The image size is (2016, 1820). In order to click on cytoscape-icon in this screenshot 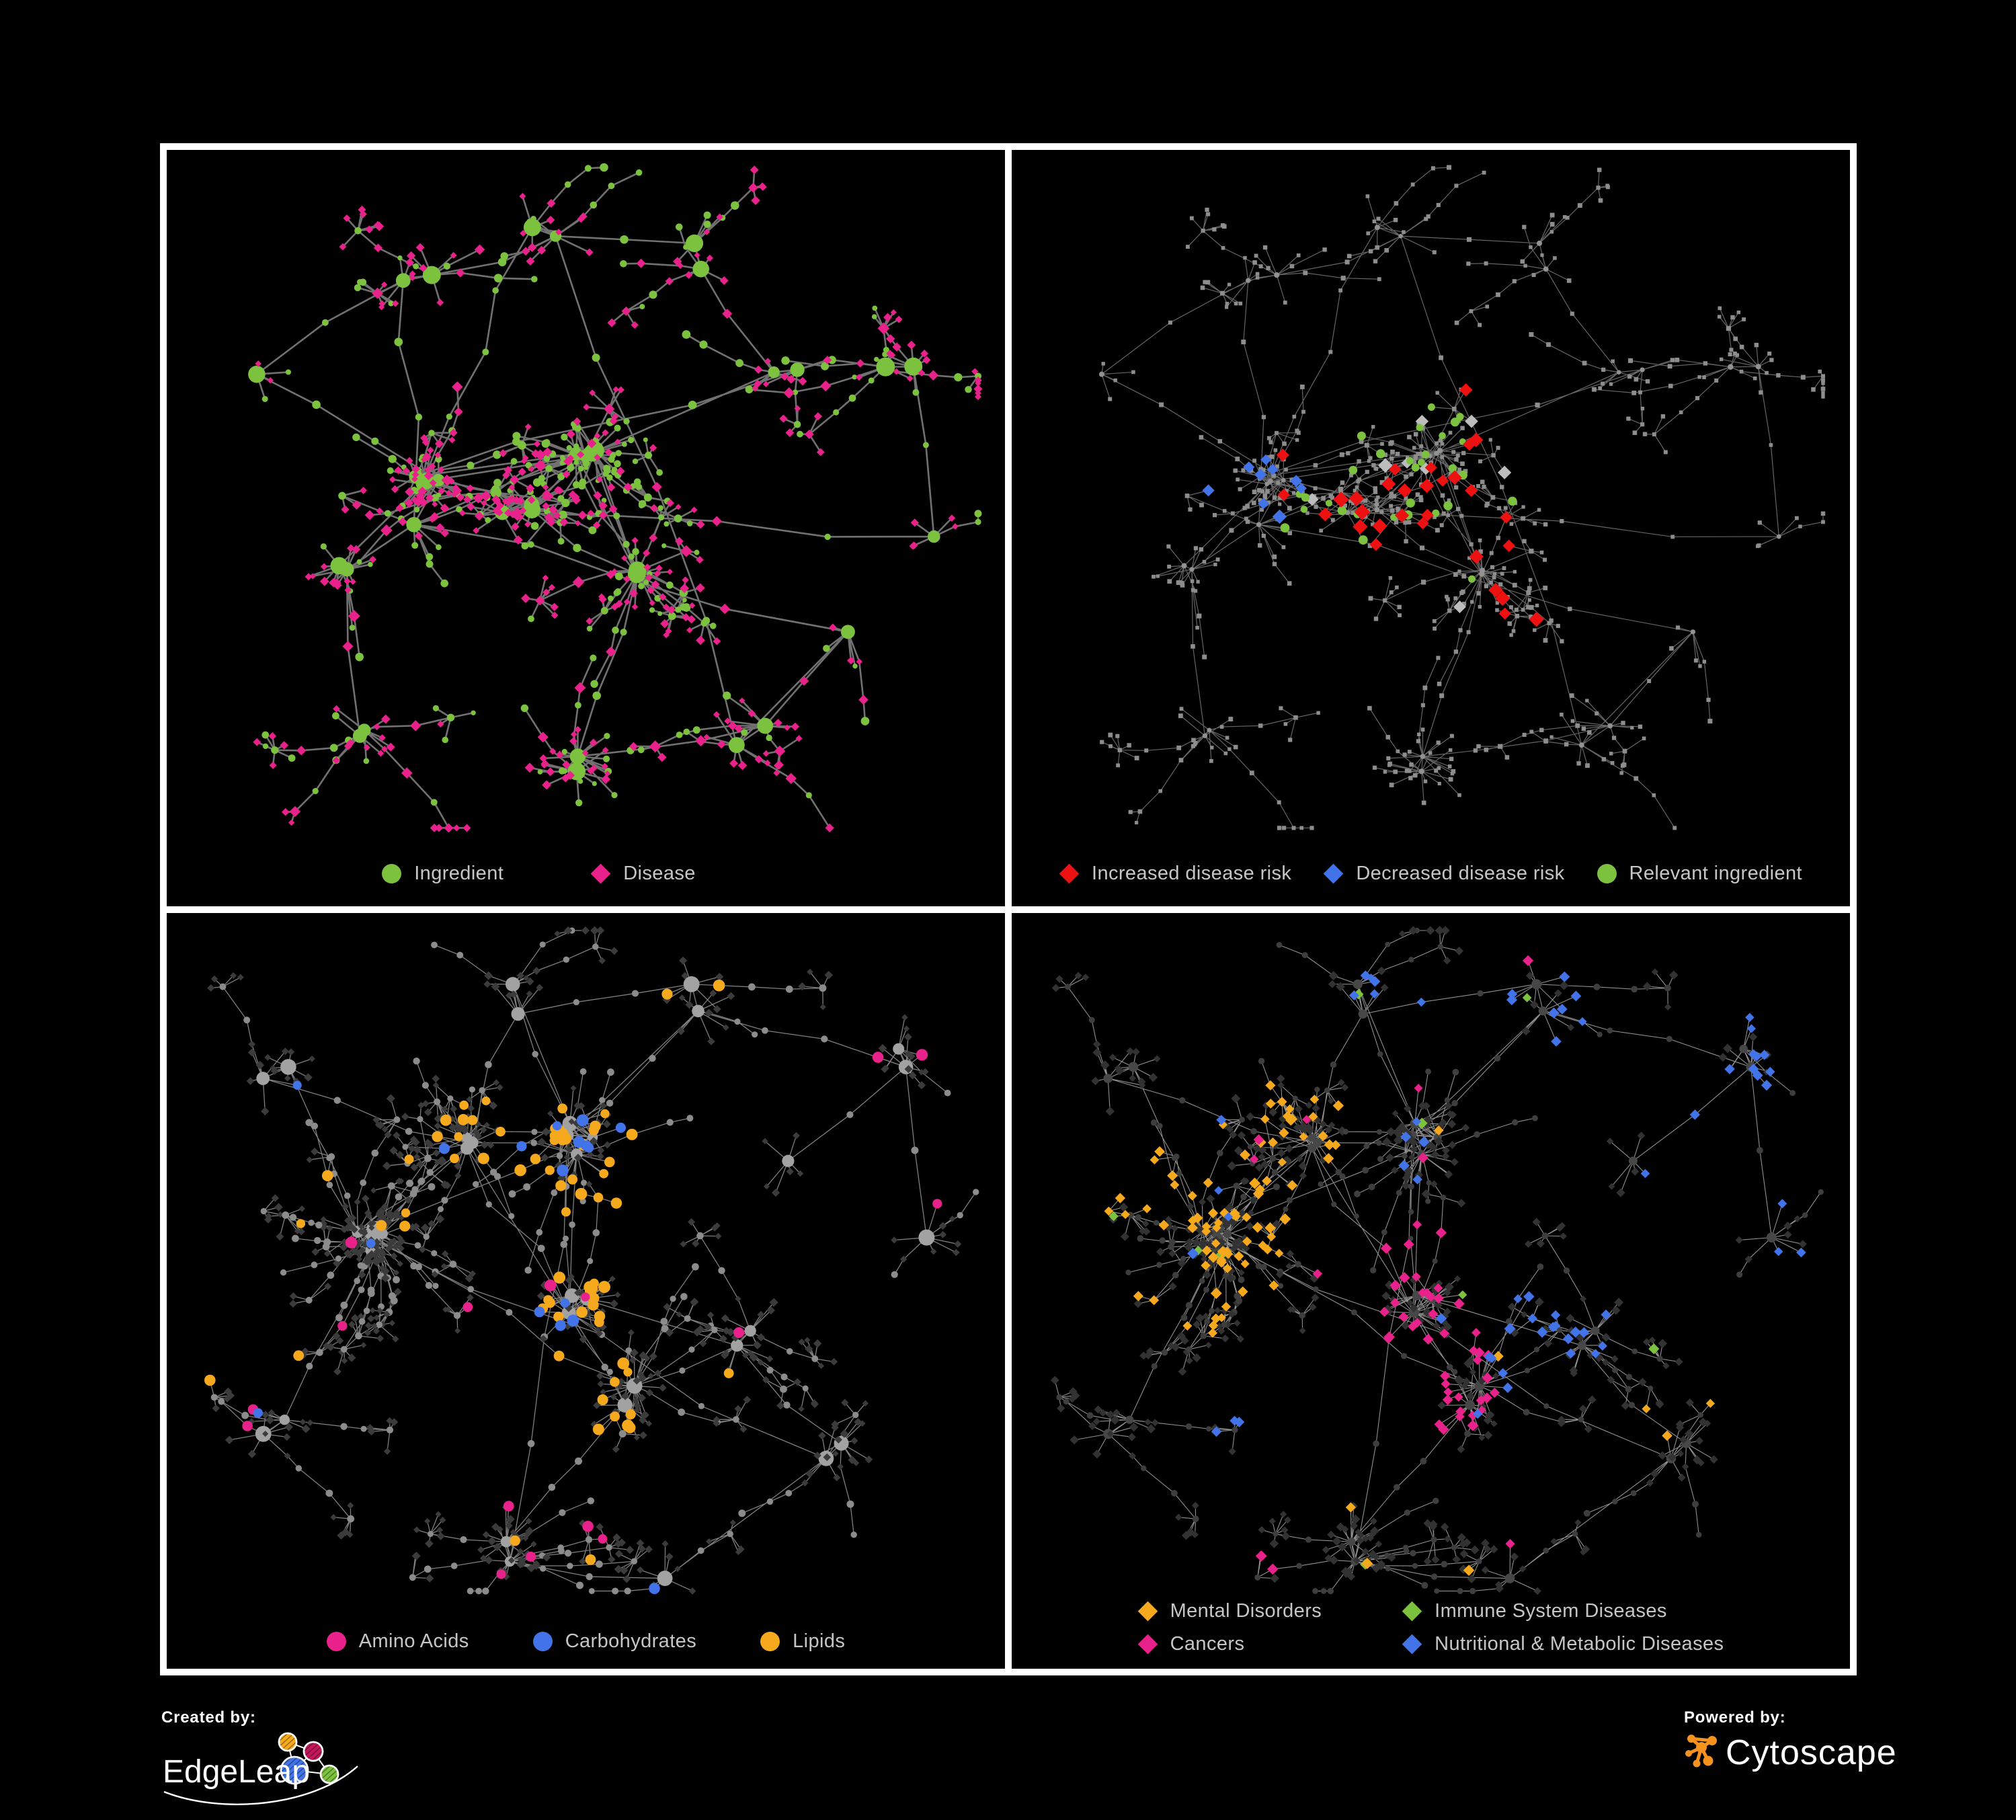, I will do `click(1701, 1751)`.